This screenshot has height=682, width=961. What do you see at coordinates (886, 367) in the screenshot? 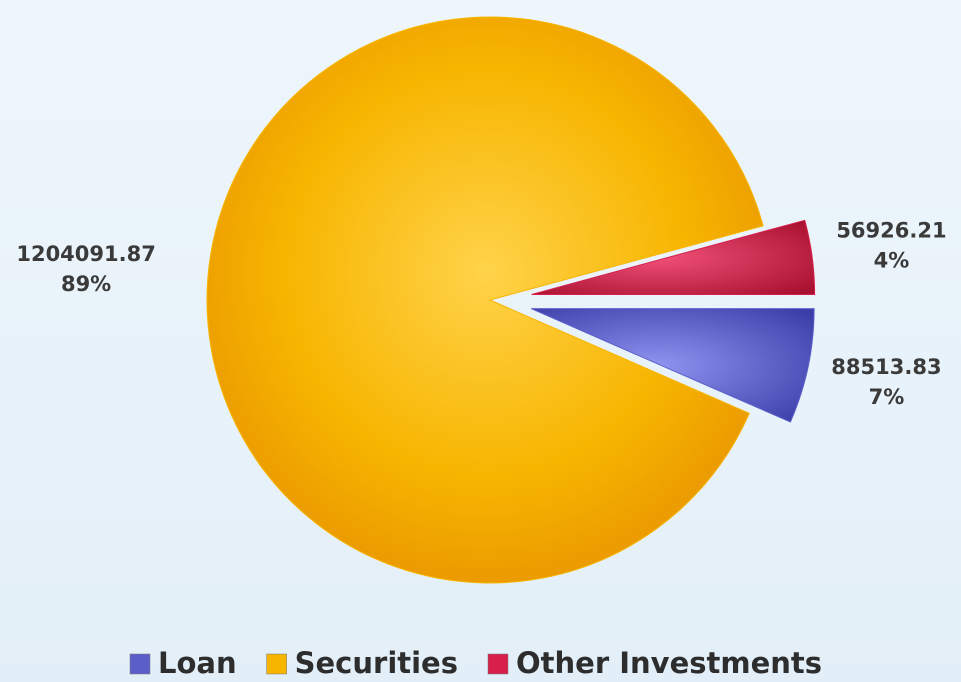
I see `value-label: 88513.83` at bounding box center [886, 367].